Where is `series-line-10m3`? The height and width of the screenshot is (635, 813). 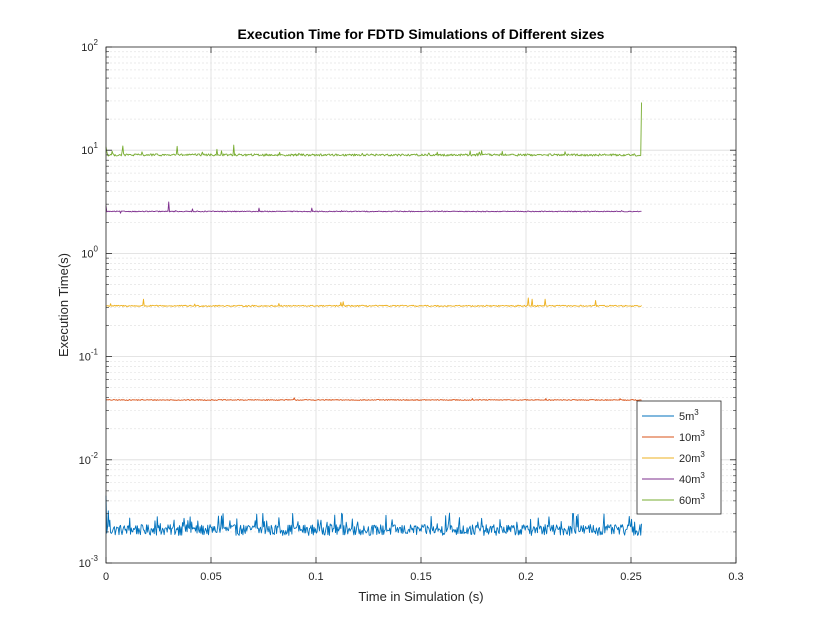 series-line-10m3 is located at coordinates (373, 399).